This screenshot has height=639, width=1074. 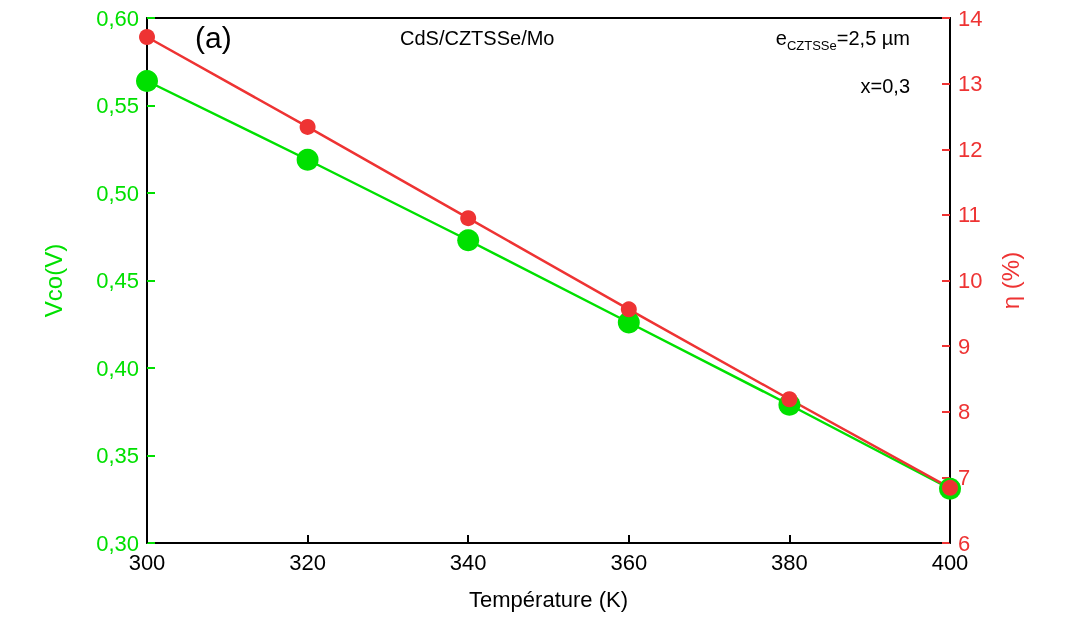 What do you see at coordinates (964, 346) in the screenshot?
I see `y2-tick-label: 9` at bounding box center [964, 346].